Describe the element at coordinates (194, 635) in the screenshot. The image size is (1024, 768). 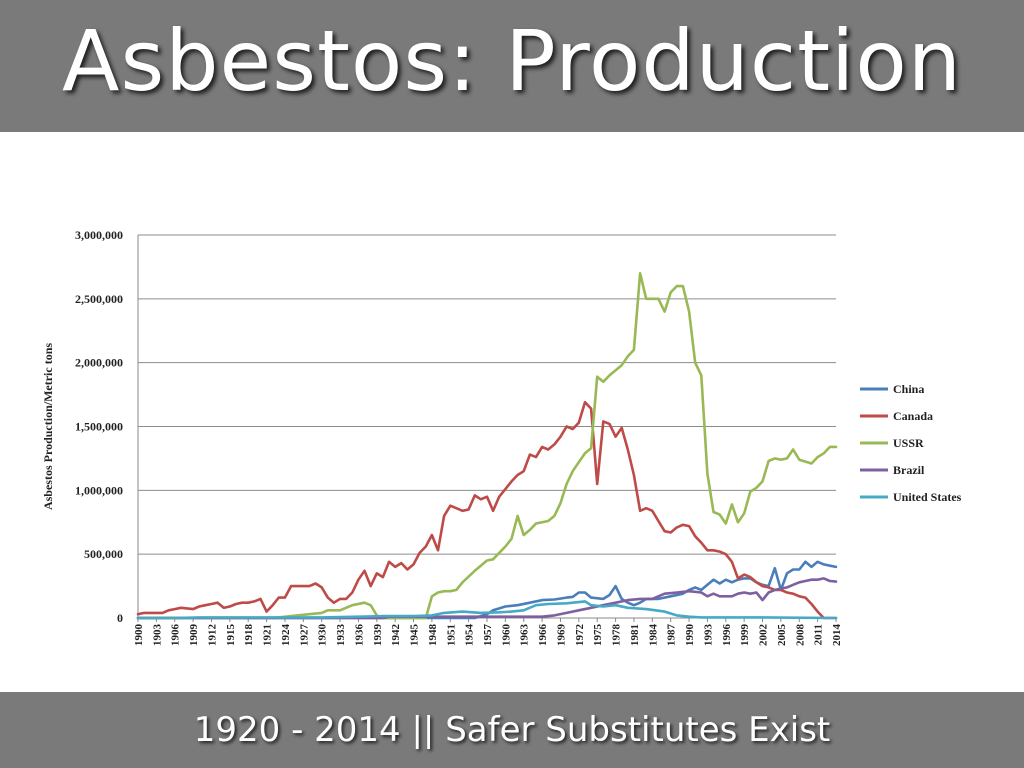
I see `x-tick-label: 1909` at that location.